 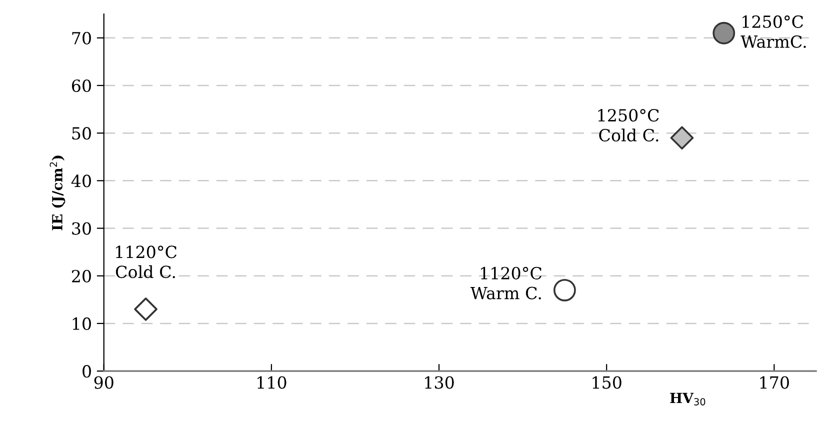 I want to click on x-axis-title: HV$_{30}$, so click(x=688, y=399).